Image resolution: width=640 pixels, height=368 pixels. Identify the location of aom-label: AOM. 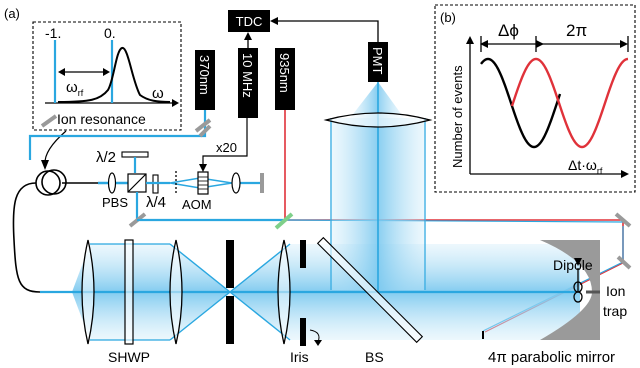
(197, 204).